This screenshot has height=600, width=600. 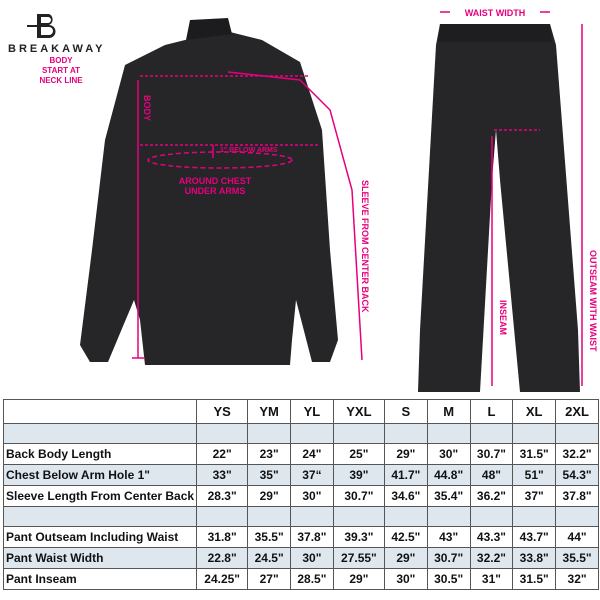 I want to click on measurement-cell: 51", so click(x=534, y=475).